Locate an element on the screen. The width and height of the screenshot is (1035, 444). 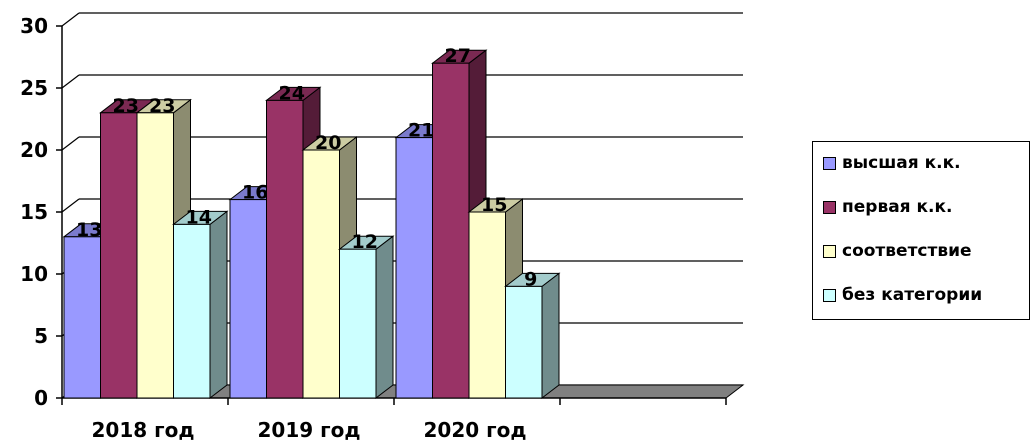
legend-item: без категории is located at coordinates (902, 295).